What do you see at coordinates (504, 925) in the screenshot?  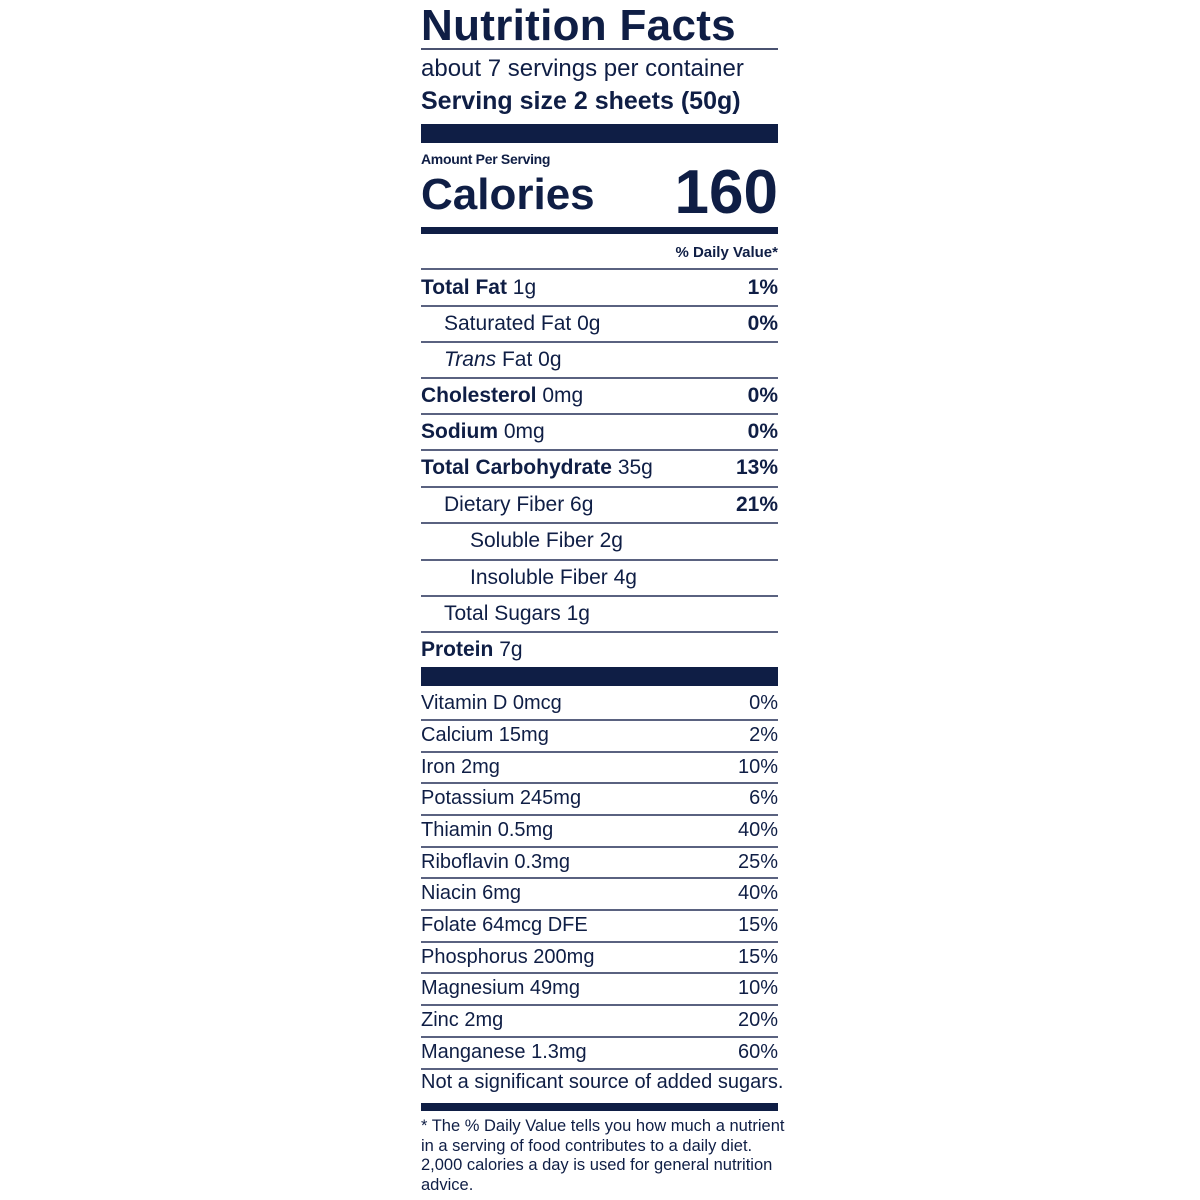 I see `vitamin-name: Folate 64mcg DFE` at bounding box center [504, 925].